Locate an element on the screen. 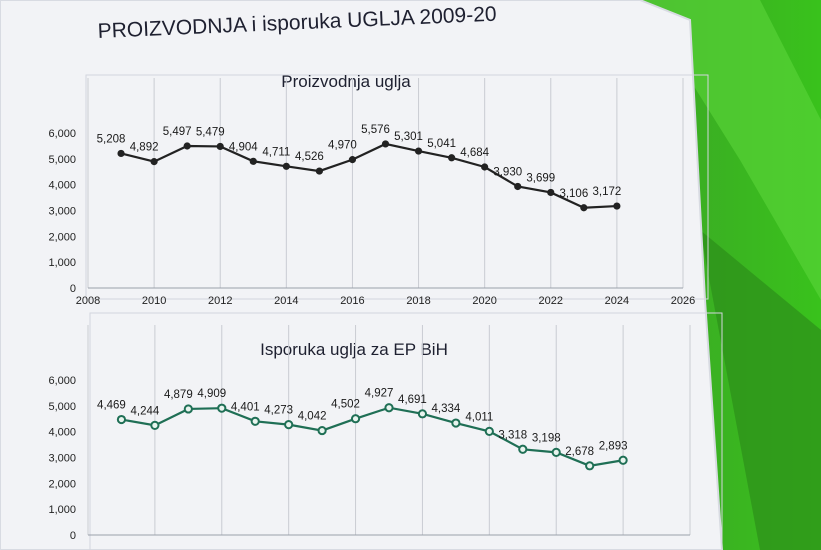  data-label: 4,401 is located at coordinates (245, 407).